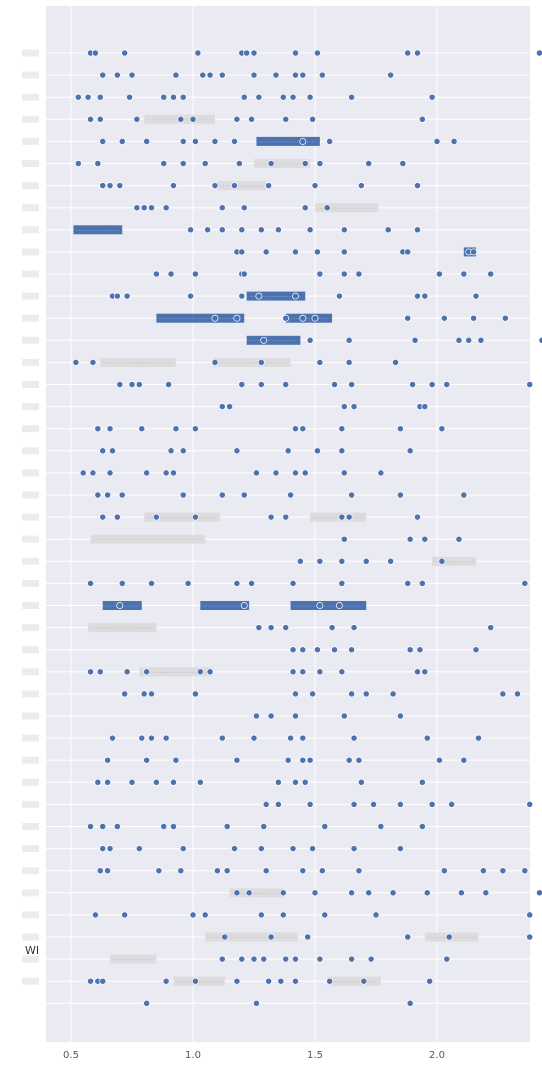 The width and height of the screenshot is (542, 1082). Describe the element at coordinates (32, 950) in the screenshot. I see `chart-annotation: WI` at that location.